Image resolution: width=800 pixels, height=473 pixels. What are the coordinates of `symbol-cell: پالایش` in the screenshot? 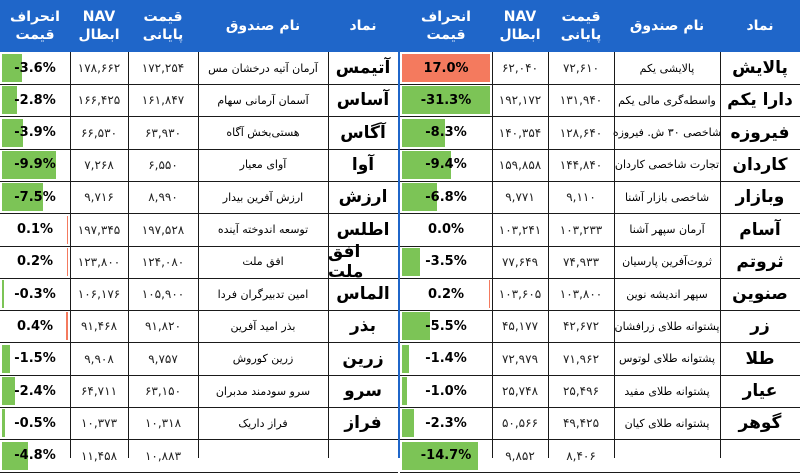 It's located at (760, 68).